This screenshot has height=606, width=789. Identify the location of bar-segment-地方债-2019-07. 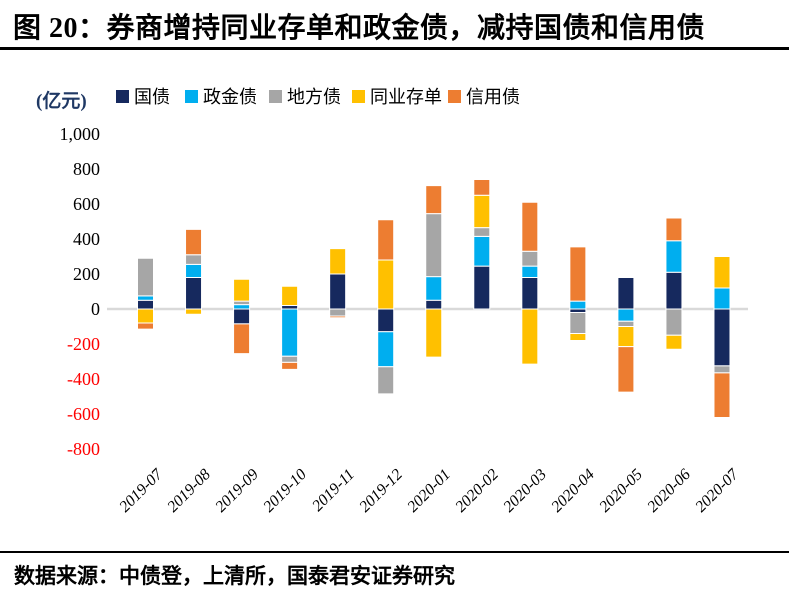
(145, 277).